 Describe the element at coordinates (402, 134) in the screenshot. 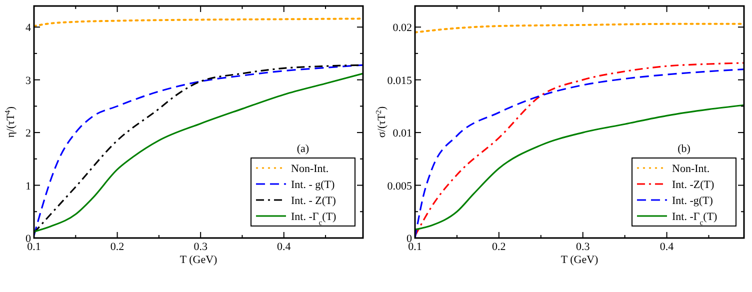

I see `y-tick-label: 0.01` at that location.